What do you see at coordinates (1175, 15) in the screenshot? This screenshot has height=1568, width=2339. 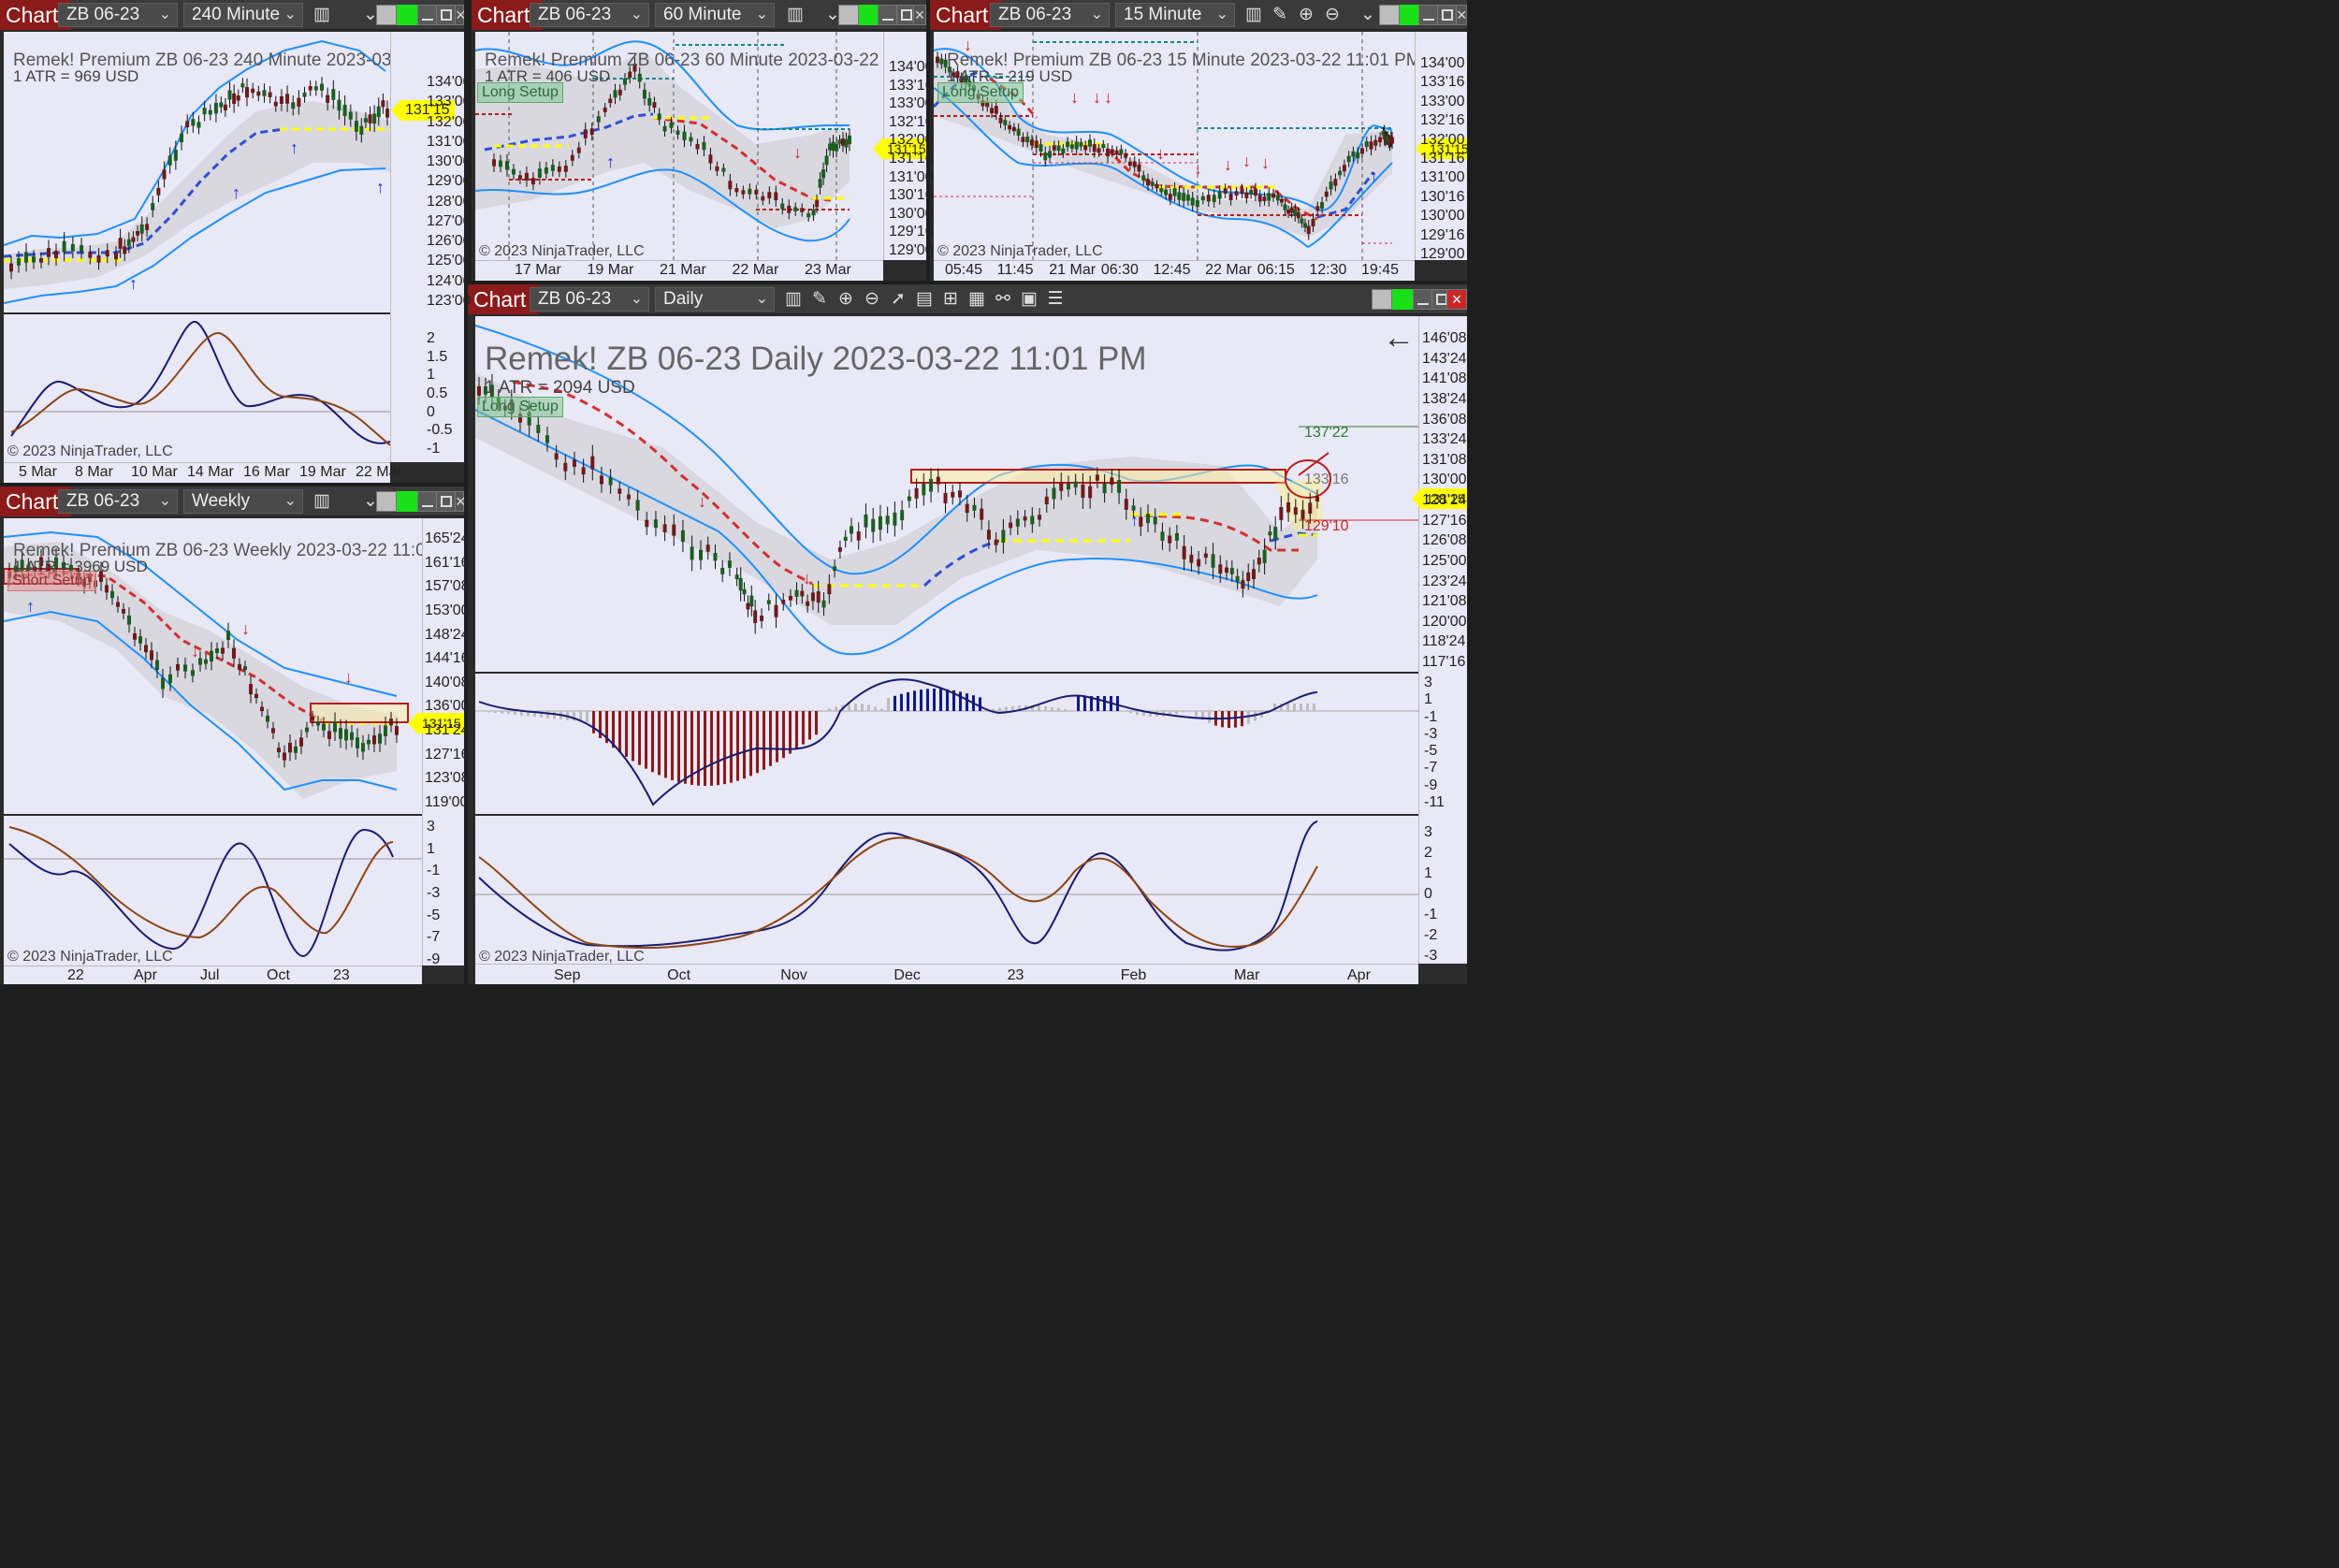 I see `interval-selector: 15 Minute ⌄` at bounding box center [1175, 15].